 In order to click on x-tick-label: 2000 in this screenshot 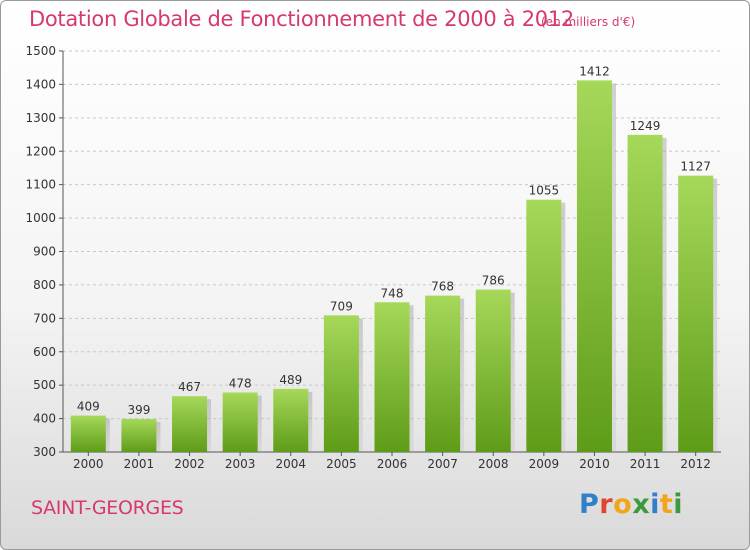, I will do `click(88, 464)`.